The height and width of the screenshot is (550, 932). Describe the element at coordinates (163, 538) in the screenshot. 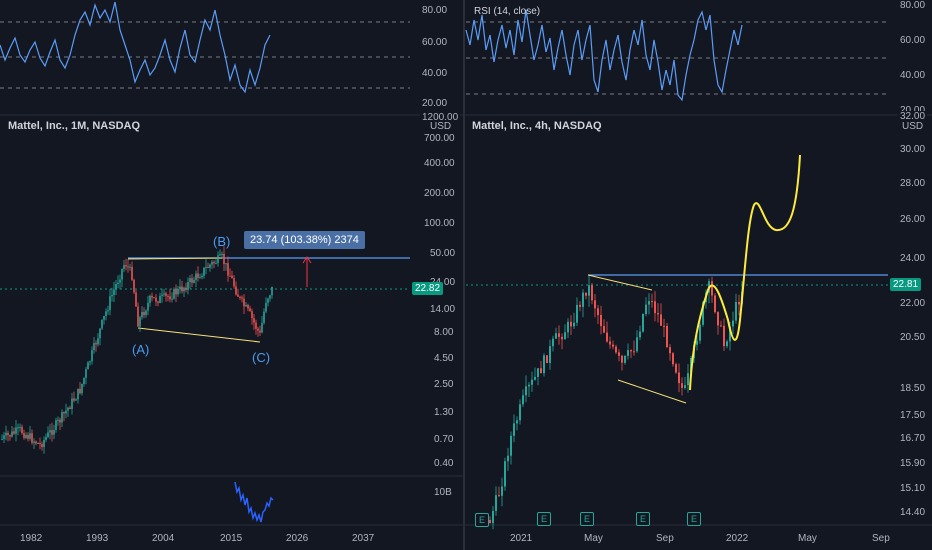

I see `time-tick: 2004` at that location.